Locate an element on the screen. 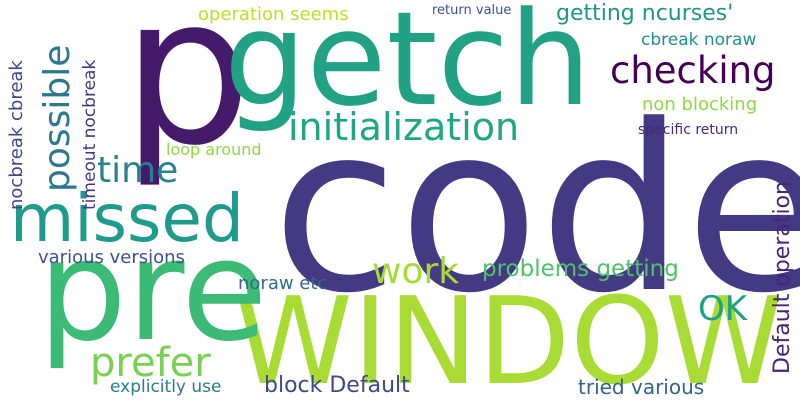  word-operation-seems: operation seems is located at coordinates (273, 14).